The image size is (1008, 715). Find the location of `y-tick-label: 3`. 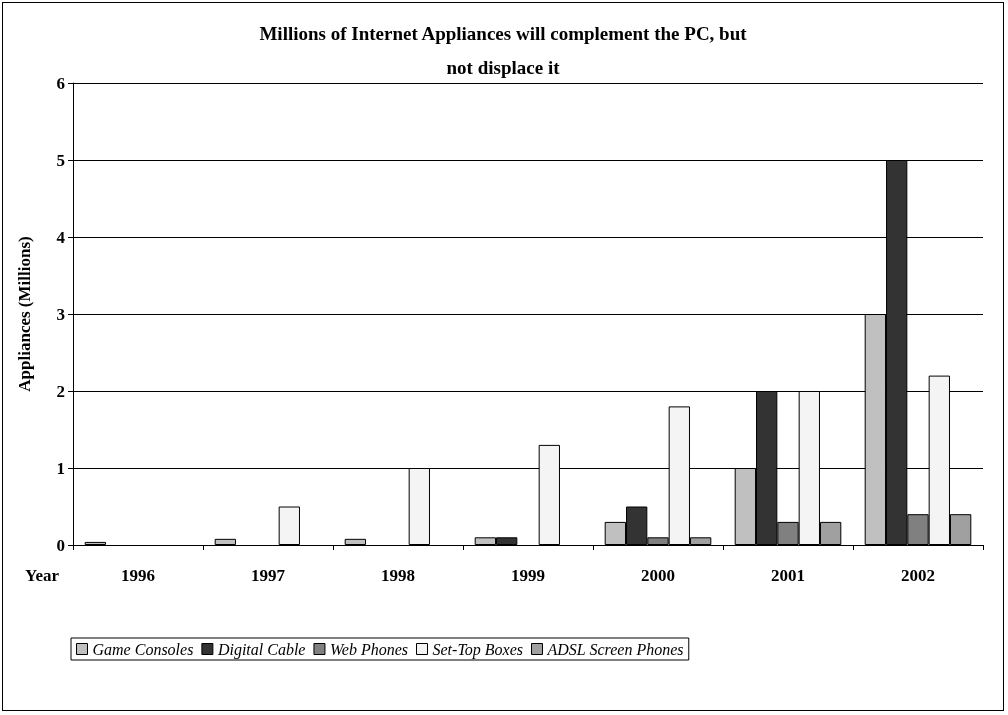

y-tick-label: 3 is located at coordinates (60, 314).